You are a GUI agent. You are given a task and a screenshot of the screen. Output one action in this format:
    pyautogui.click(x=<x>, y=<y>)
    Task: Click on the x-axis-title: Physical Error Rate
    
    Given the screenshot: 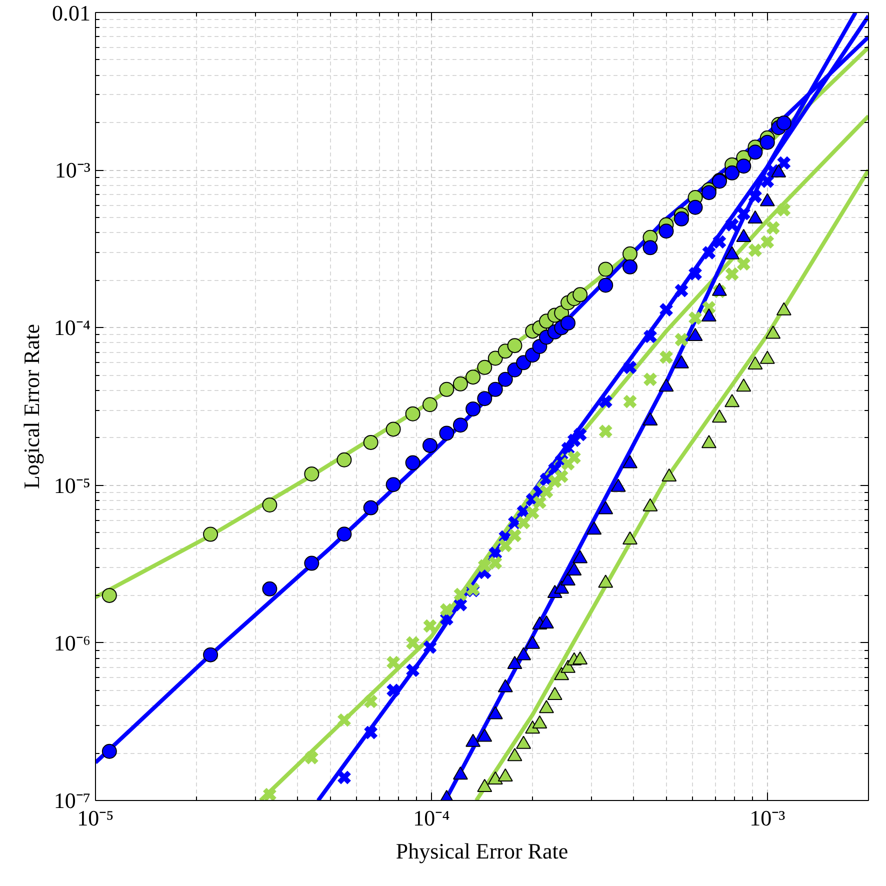 What is the action you would take?
    pyautogui.click(x=482, y=851)
    